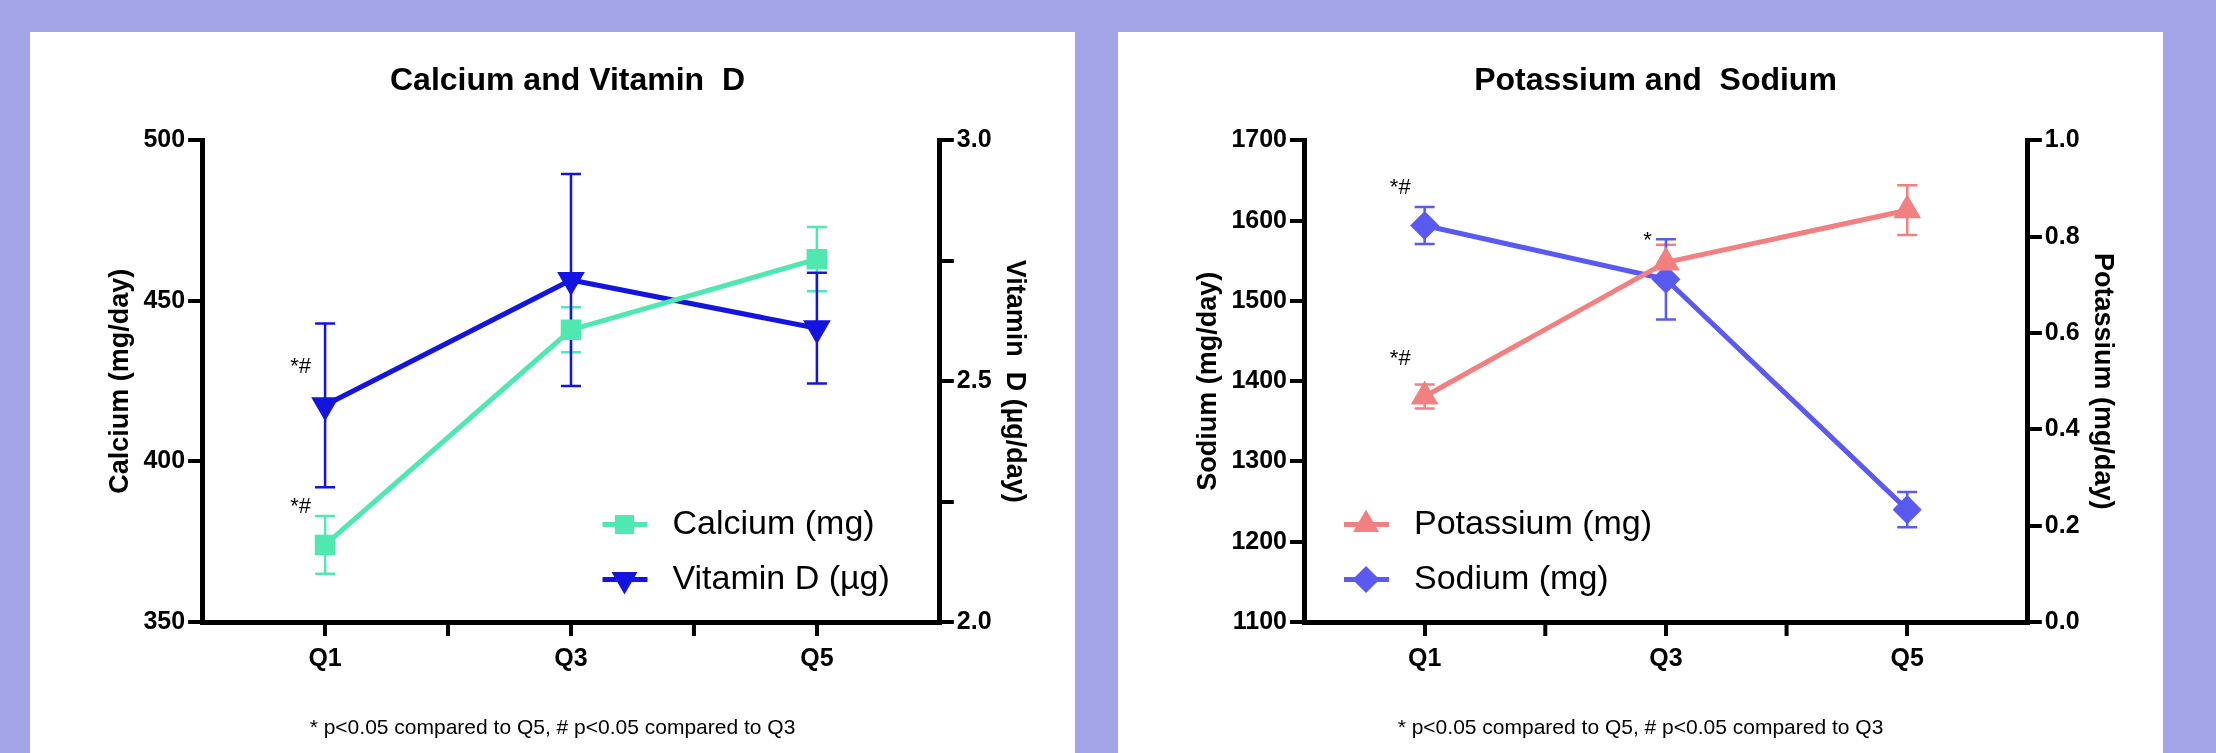 The image size is (2216, 753). I want to click on legend-label: Vitamin D (µg), so click(781, 576).